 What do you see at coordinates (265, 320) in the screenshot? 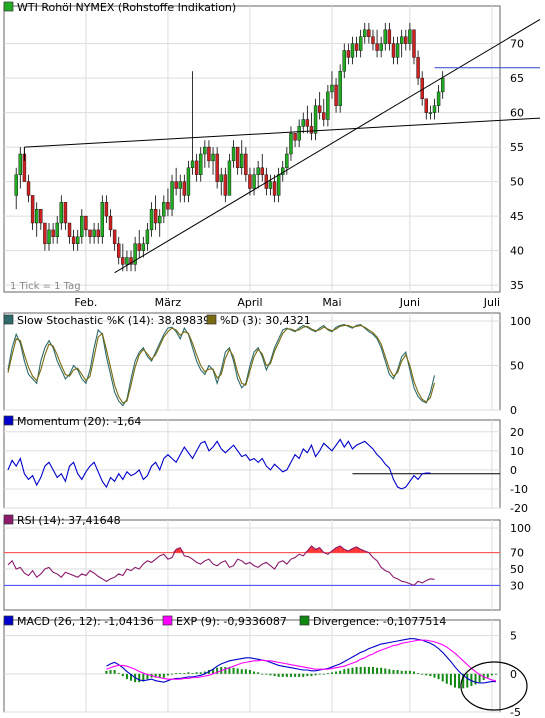
I see `legend-stoch-d: %D (3): 30,4321` at bounding box center [265, 320].